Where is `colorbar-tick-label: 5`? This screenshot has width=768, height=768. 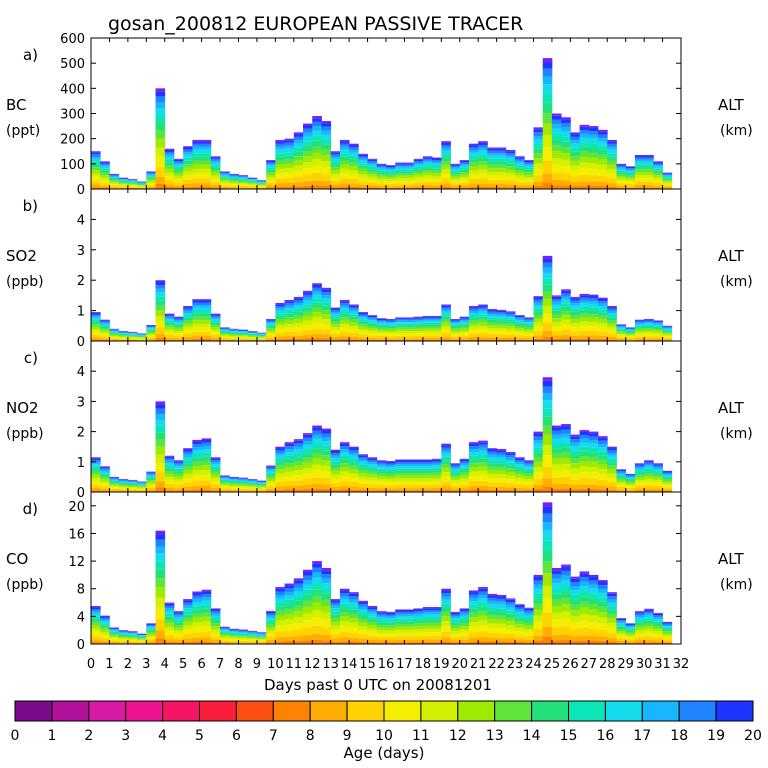 colorbar-tick-label: 5 is located at coordinates (199, 736).